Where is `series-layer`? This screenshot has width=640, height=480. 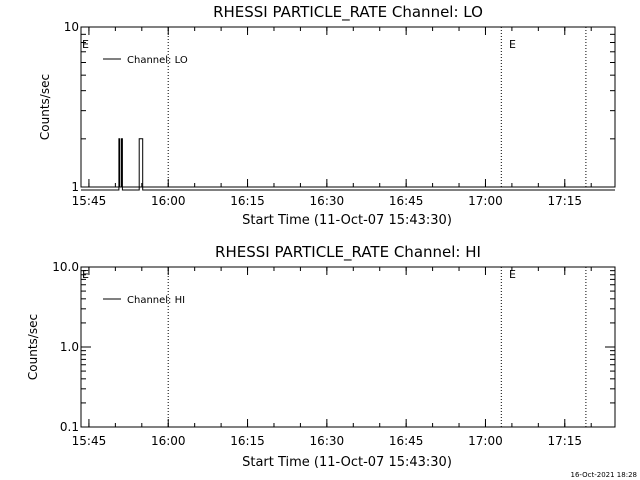
series-layer is located at coordinates (348, 164).